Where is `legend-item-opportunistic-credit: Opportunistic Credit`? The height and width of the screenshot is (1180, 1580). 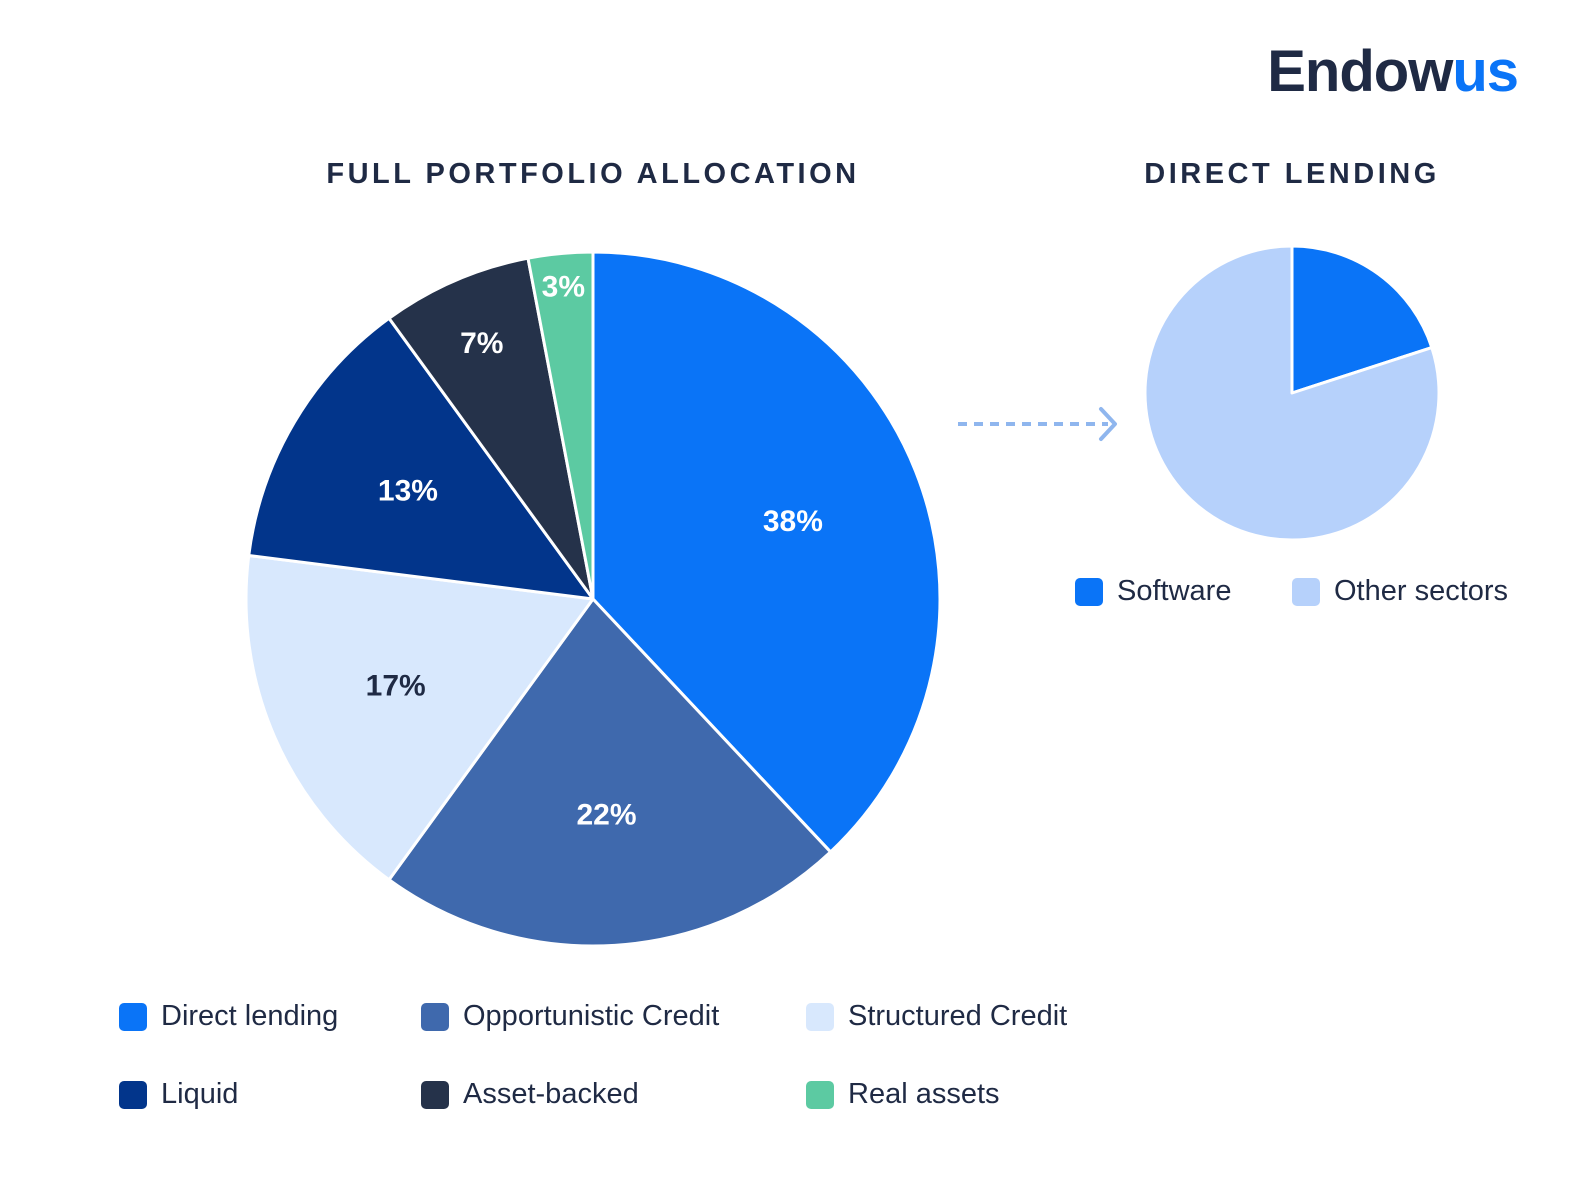
legend-item-opportunistic-credit: Opportunistic Credit is located at coordinates (570, 1016).